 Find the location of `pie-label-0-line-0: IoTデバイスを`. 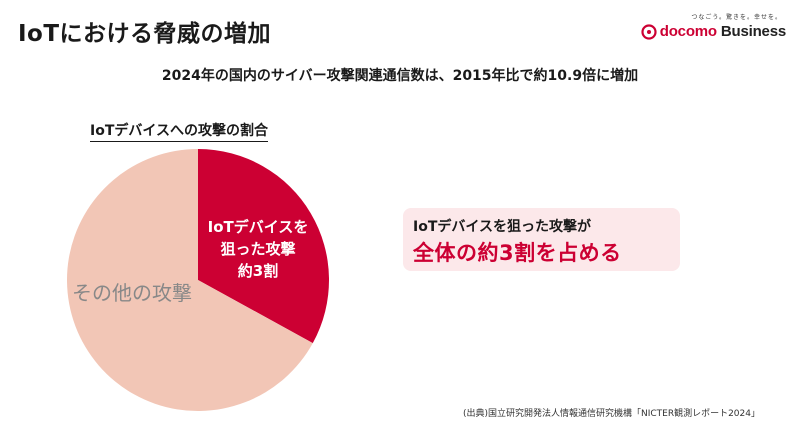

pie-label-0-line-0: IoTデバイスを is located at coordinates (258, 227).